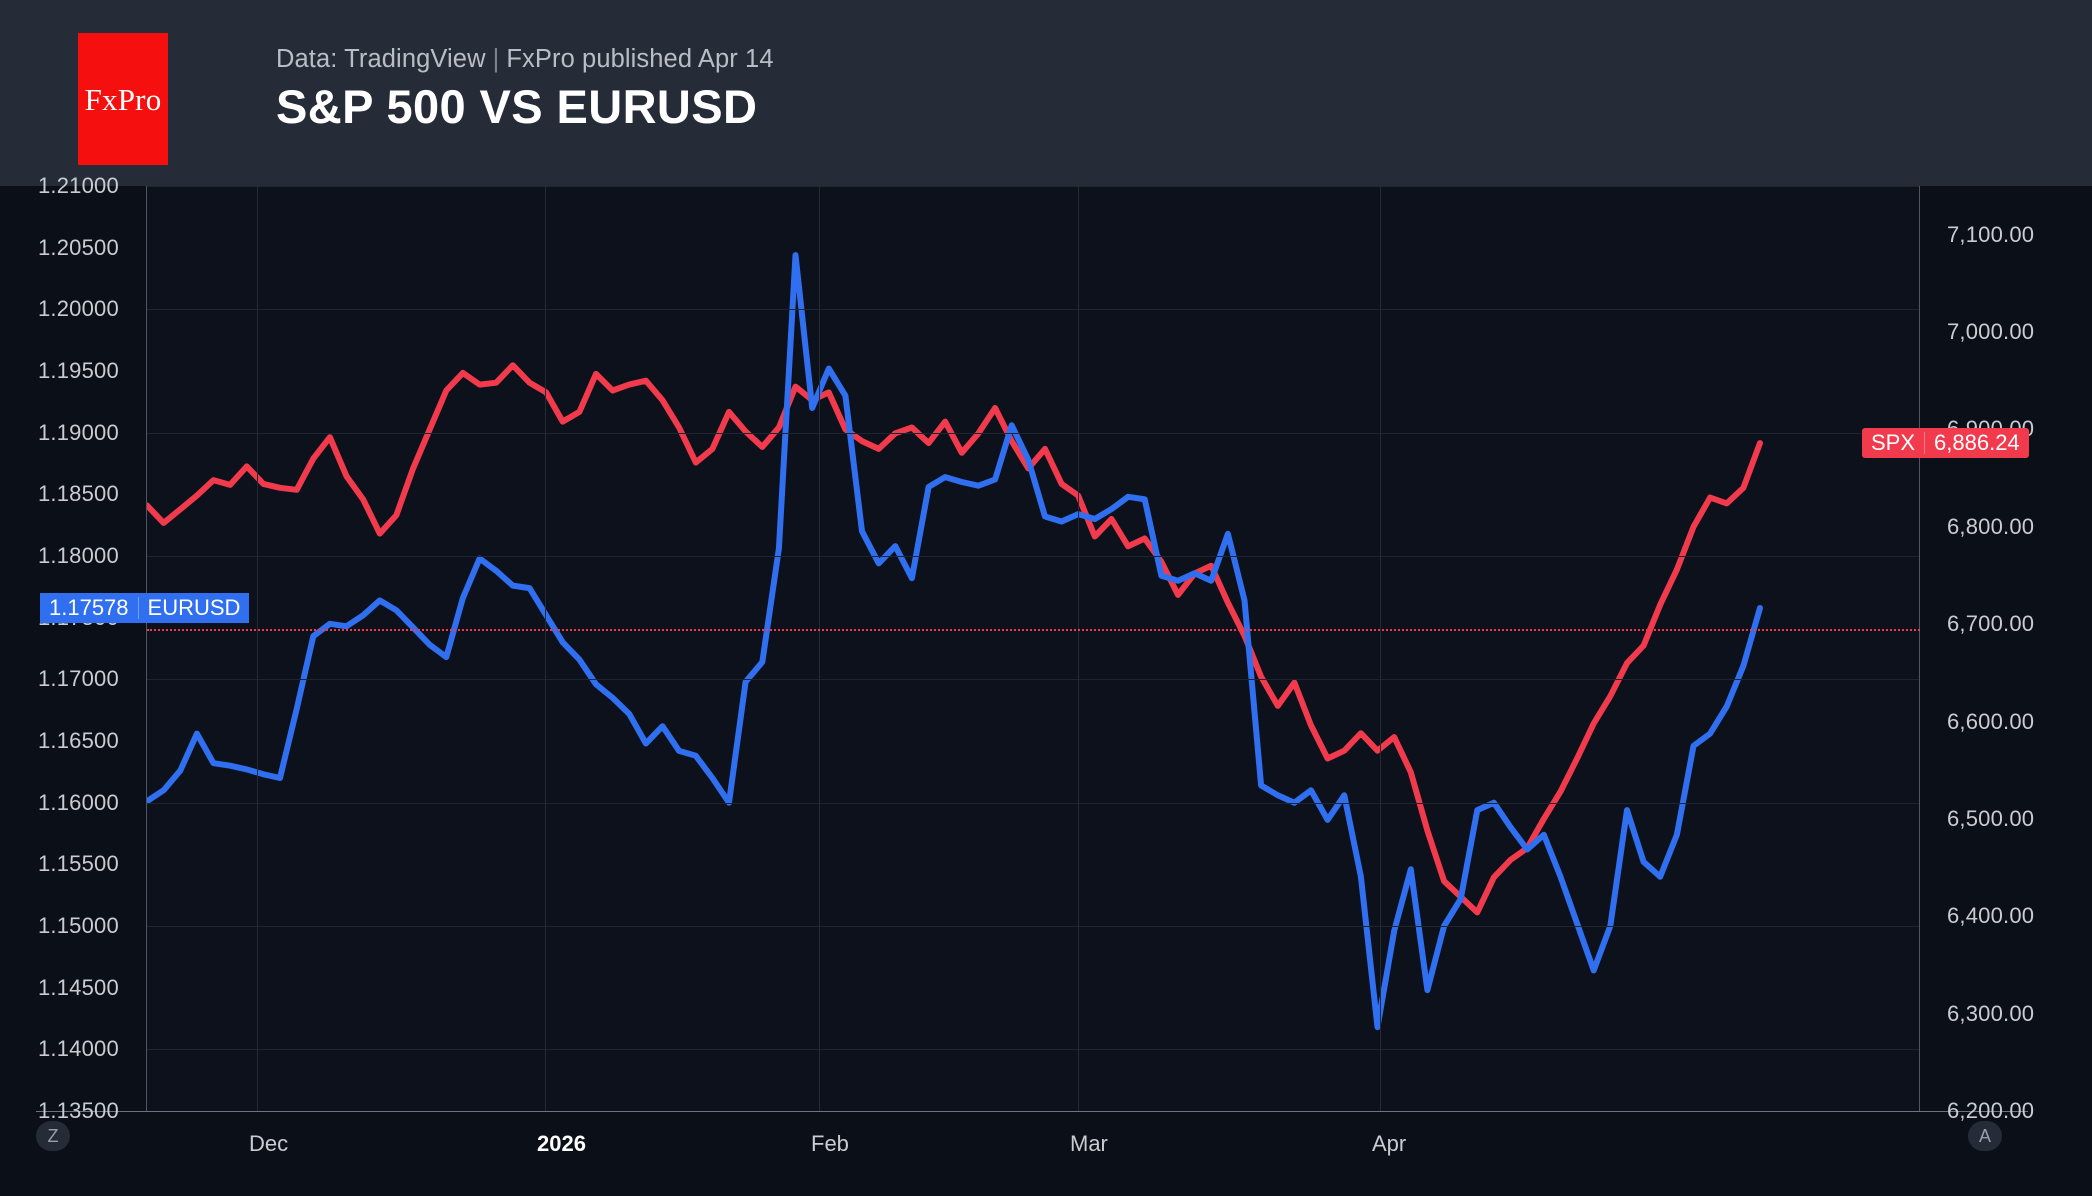 This screenshot has height=1196, width=2092. I want to click on left-axis-tick-label: 1.17000, so click(78, 679).